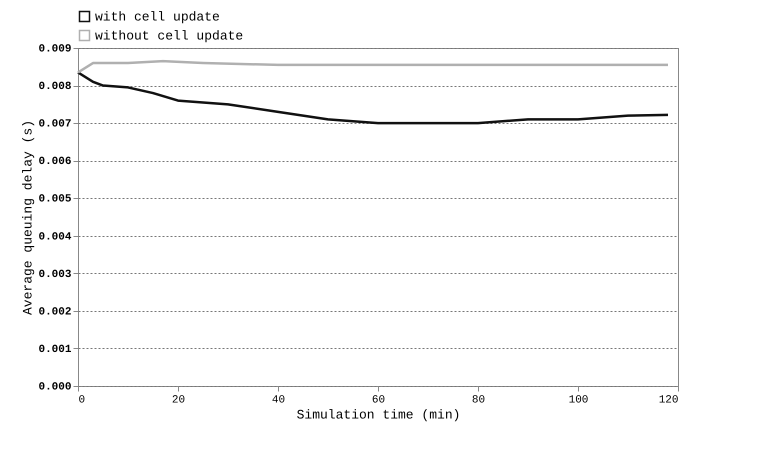  I want to click on x-tick-label: 60, so click(379, 400).